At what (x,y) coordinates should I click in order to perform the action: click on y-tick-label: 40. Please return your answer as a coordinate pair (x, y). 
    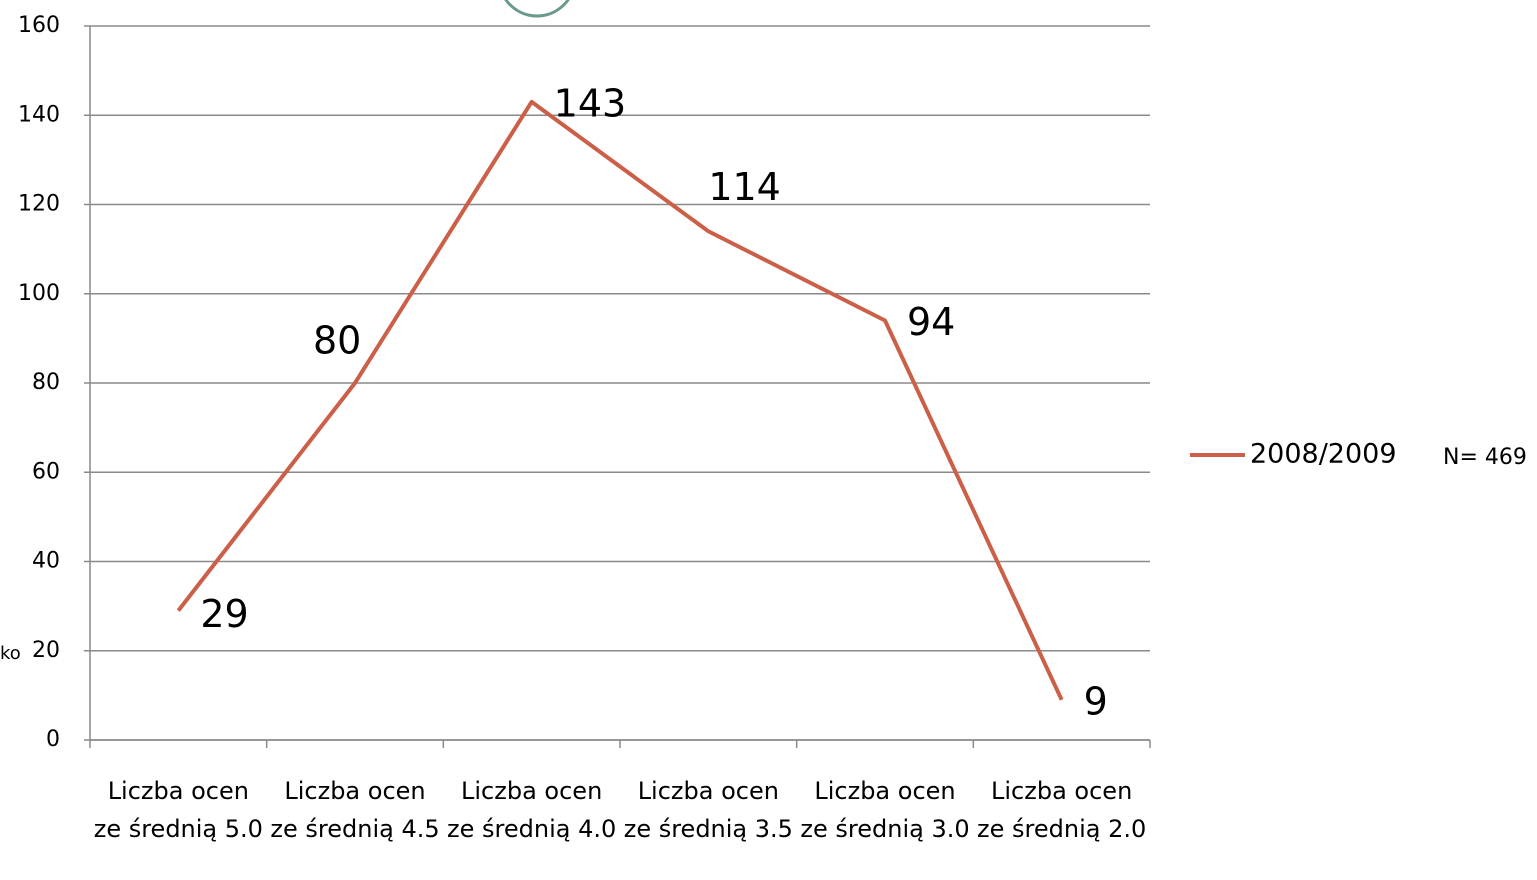
    Looking at the image, I should click on (46, 561).